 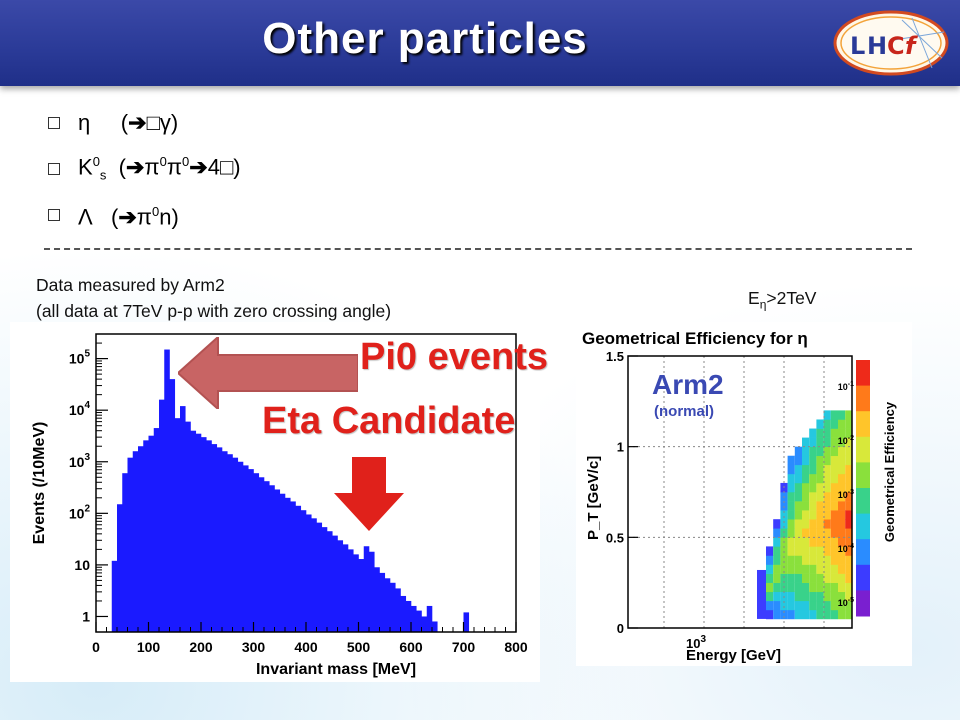 I want to click on normal-label: (normal), so click(x=684, y=411).